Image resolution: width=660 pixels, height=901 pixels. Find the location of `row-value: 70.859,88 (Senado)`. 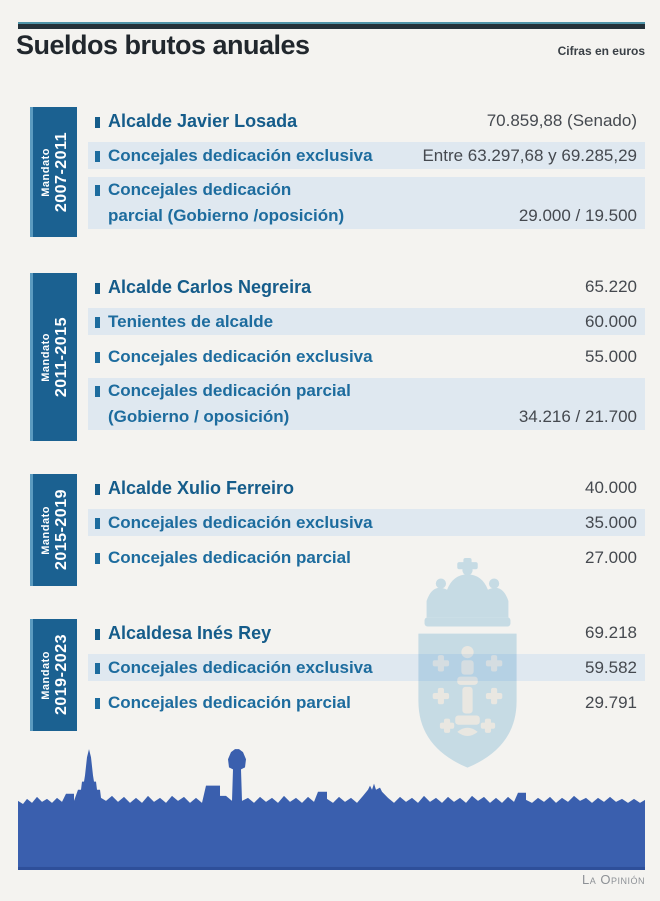

row-value: 70.859,88 (Senado) is located at coordinates (561, 120).